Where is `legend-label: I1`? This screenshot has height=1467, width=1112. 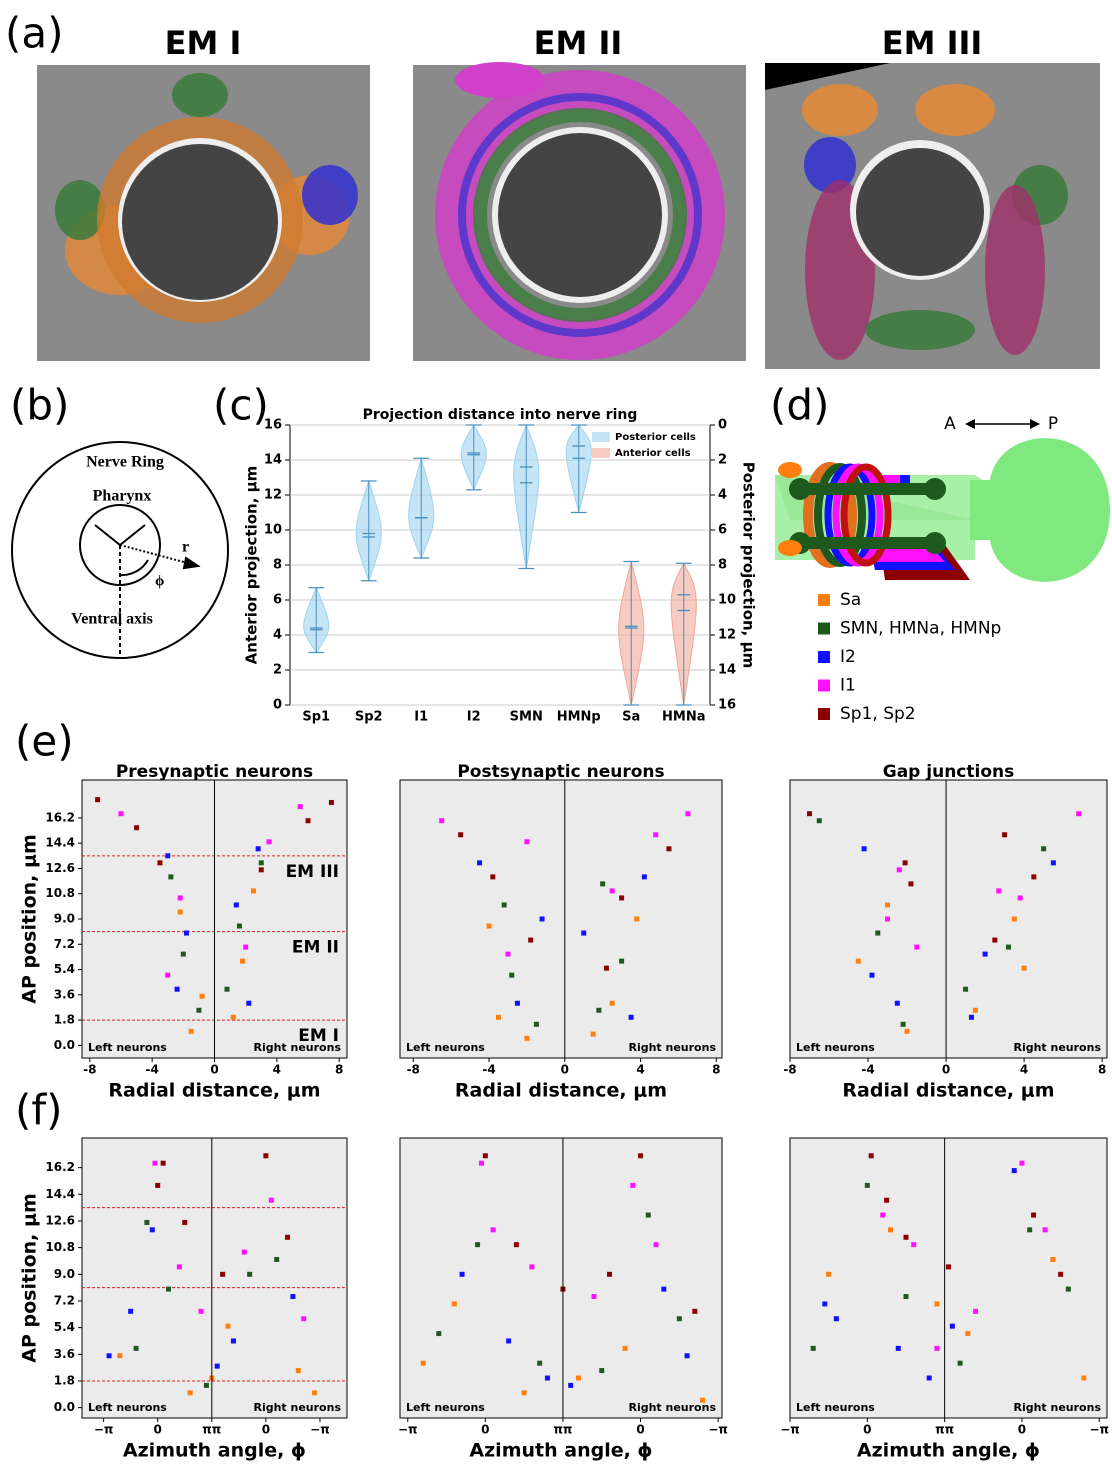
legend-label: I1 is located at coordinates (848, 686).